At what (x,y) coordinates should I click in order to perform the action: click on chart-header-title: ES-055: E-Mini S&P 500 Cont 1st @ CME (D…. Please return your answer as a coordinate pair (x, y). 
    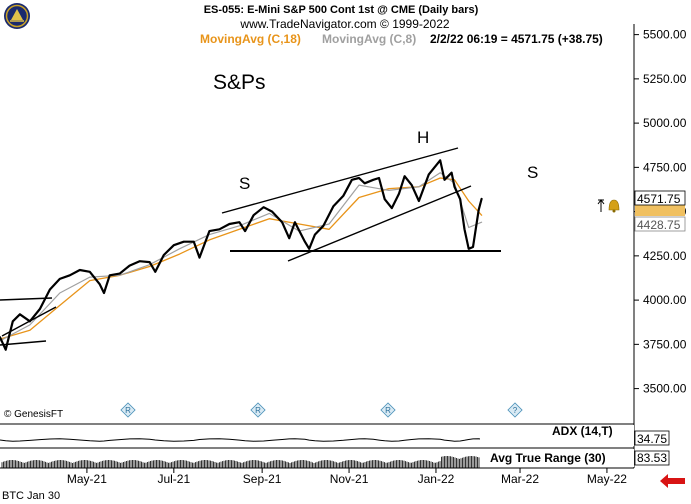
    Looking at the image, I should click on (341, 10).